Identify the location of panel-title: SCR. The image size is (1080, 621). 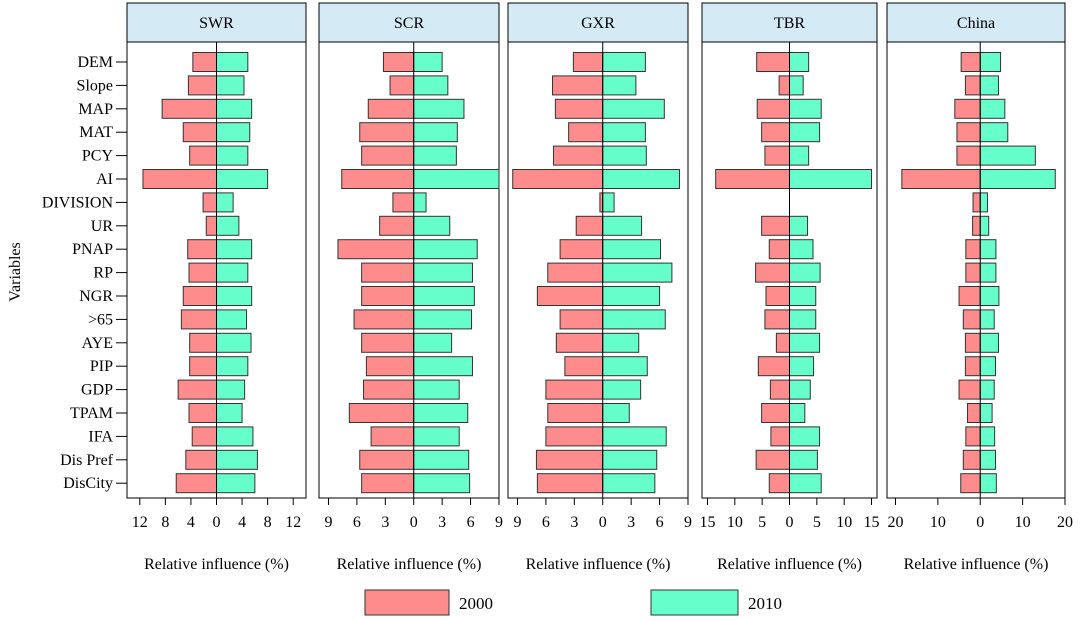
(409, 23).